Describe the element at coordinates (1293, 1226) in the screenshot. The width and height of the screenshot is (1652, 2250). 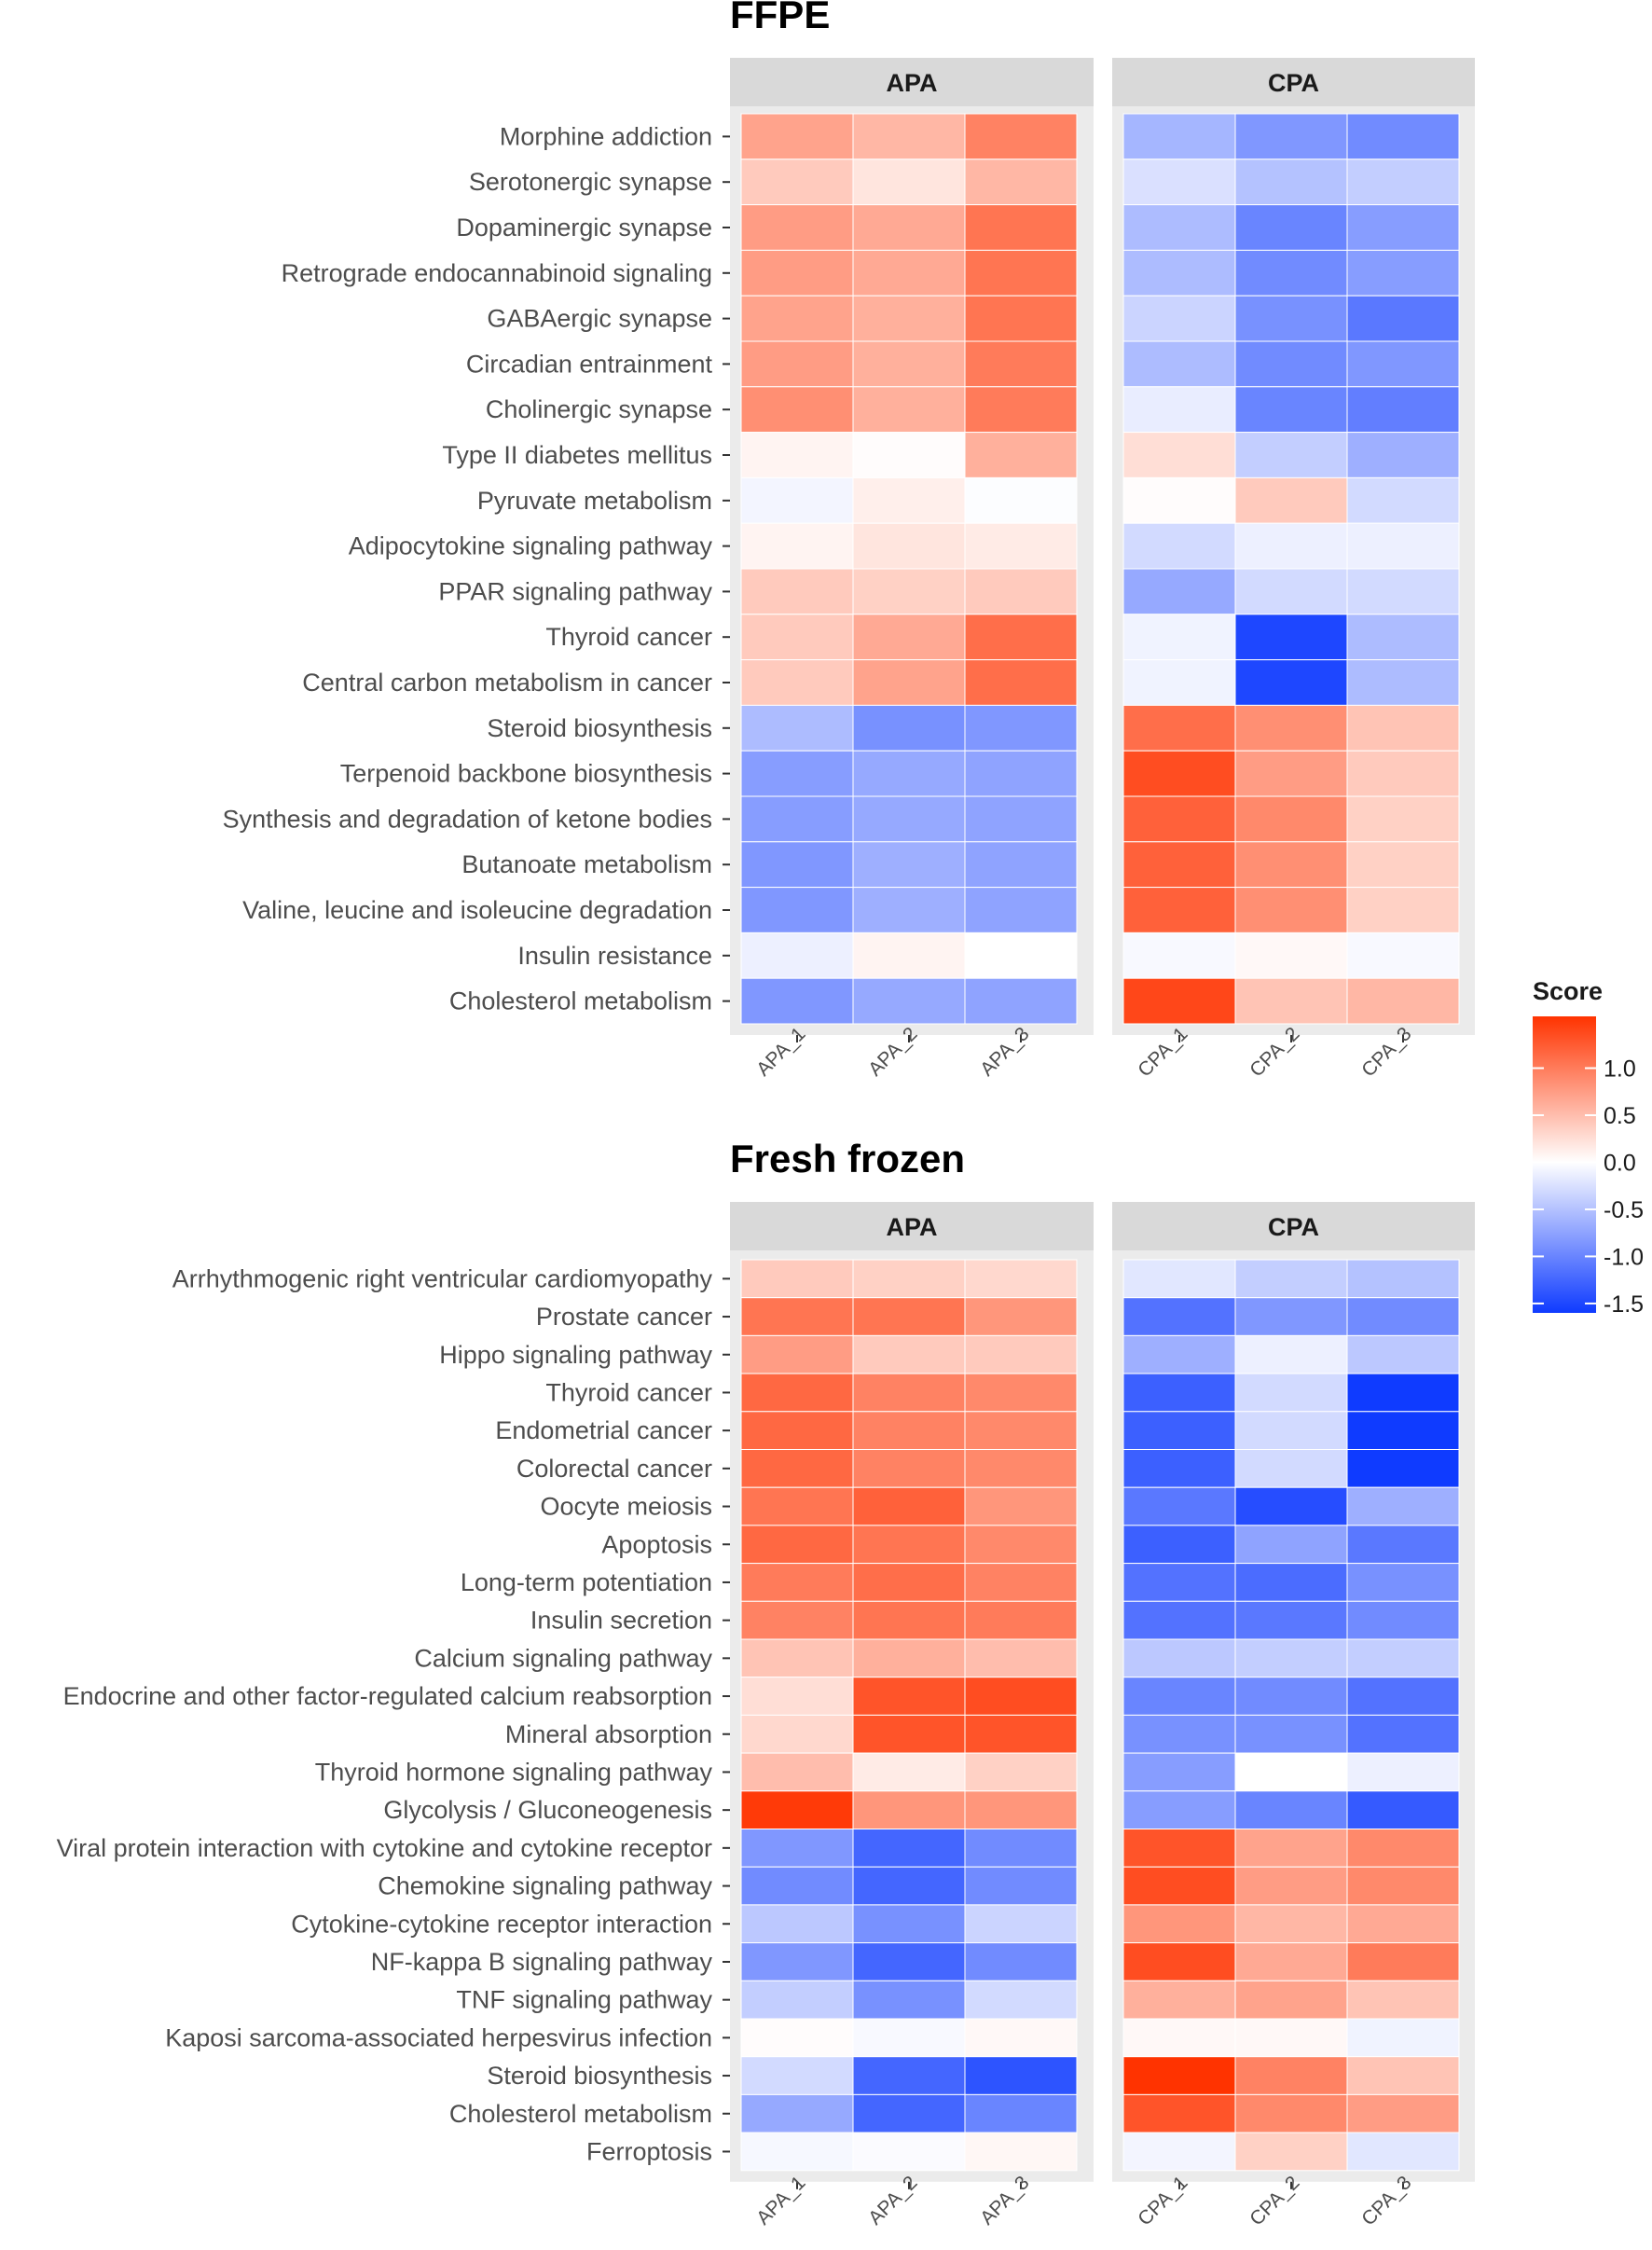
I see `facet-strip` at that location.